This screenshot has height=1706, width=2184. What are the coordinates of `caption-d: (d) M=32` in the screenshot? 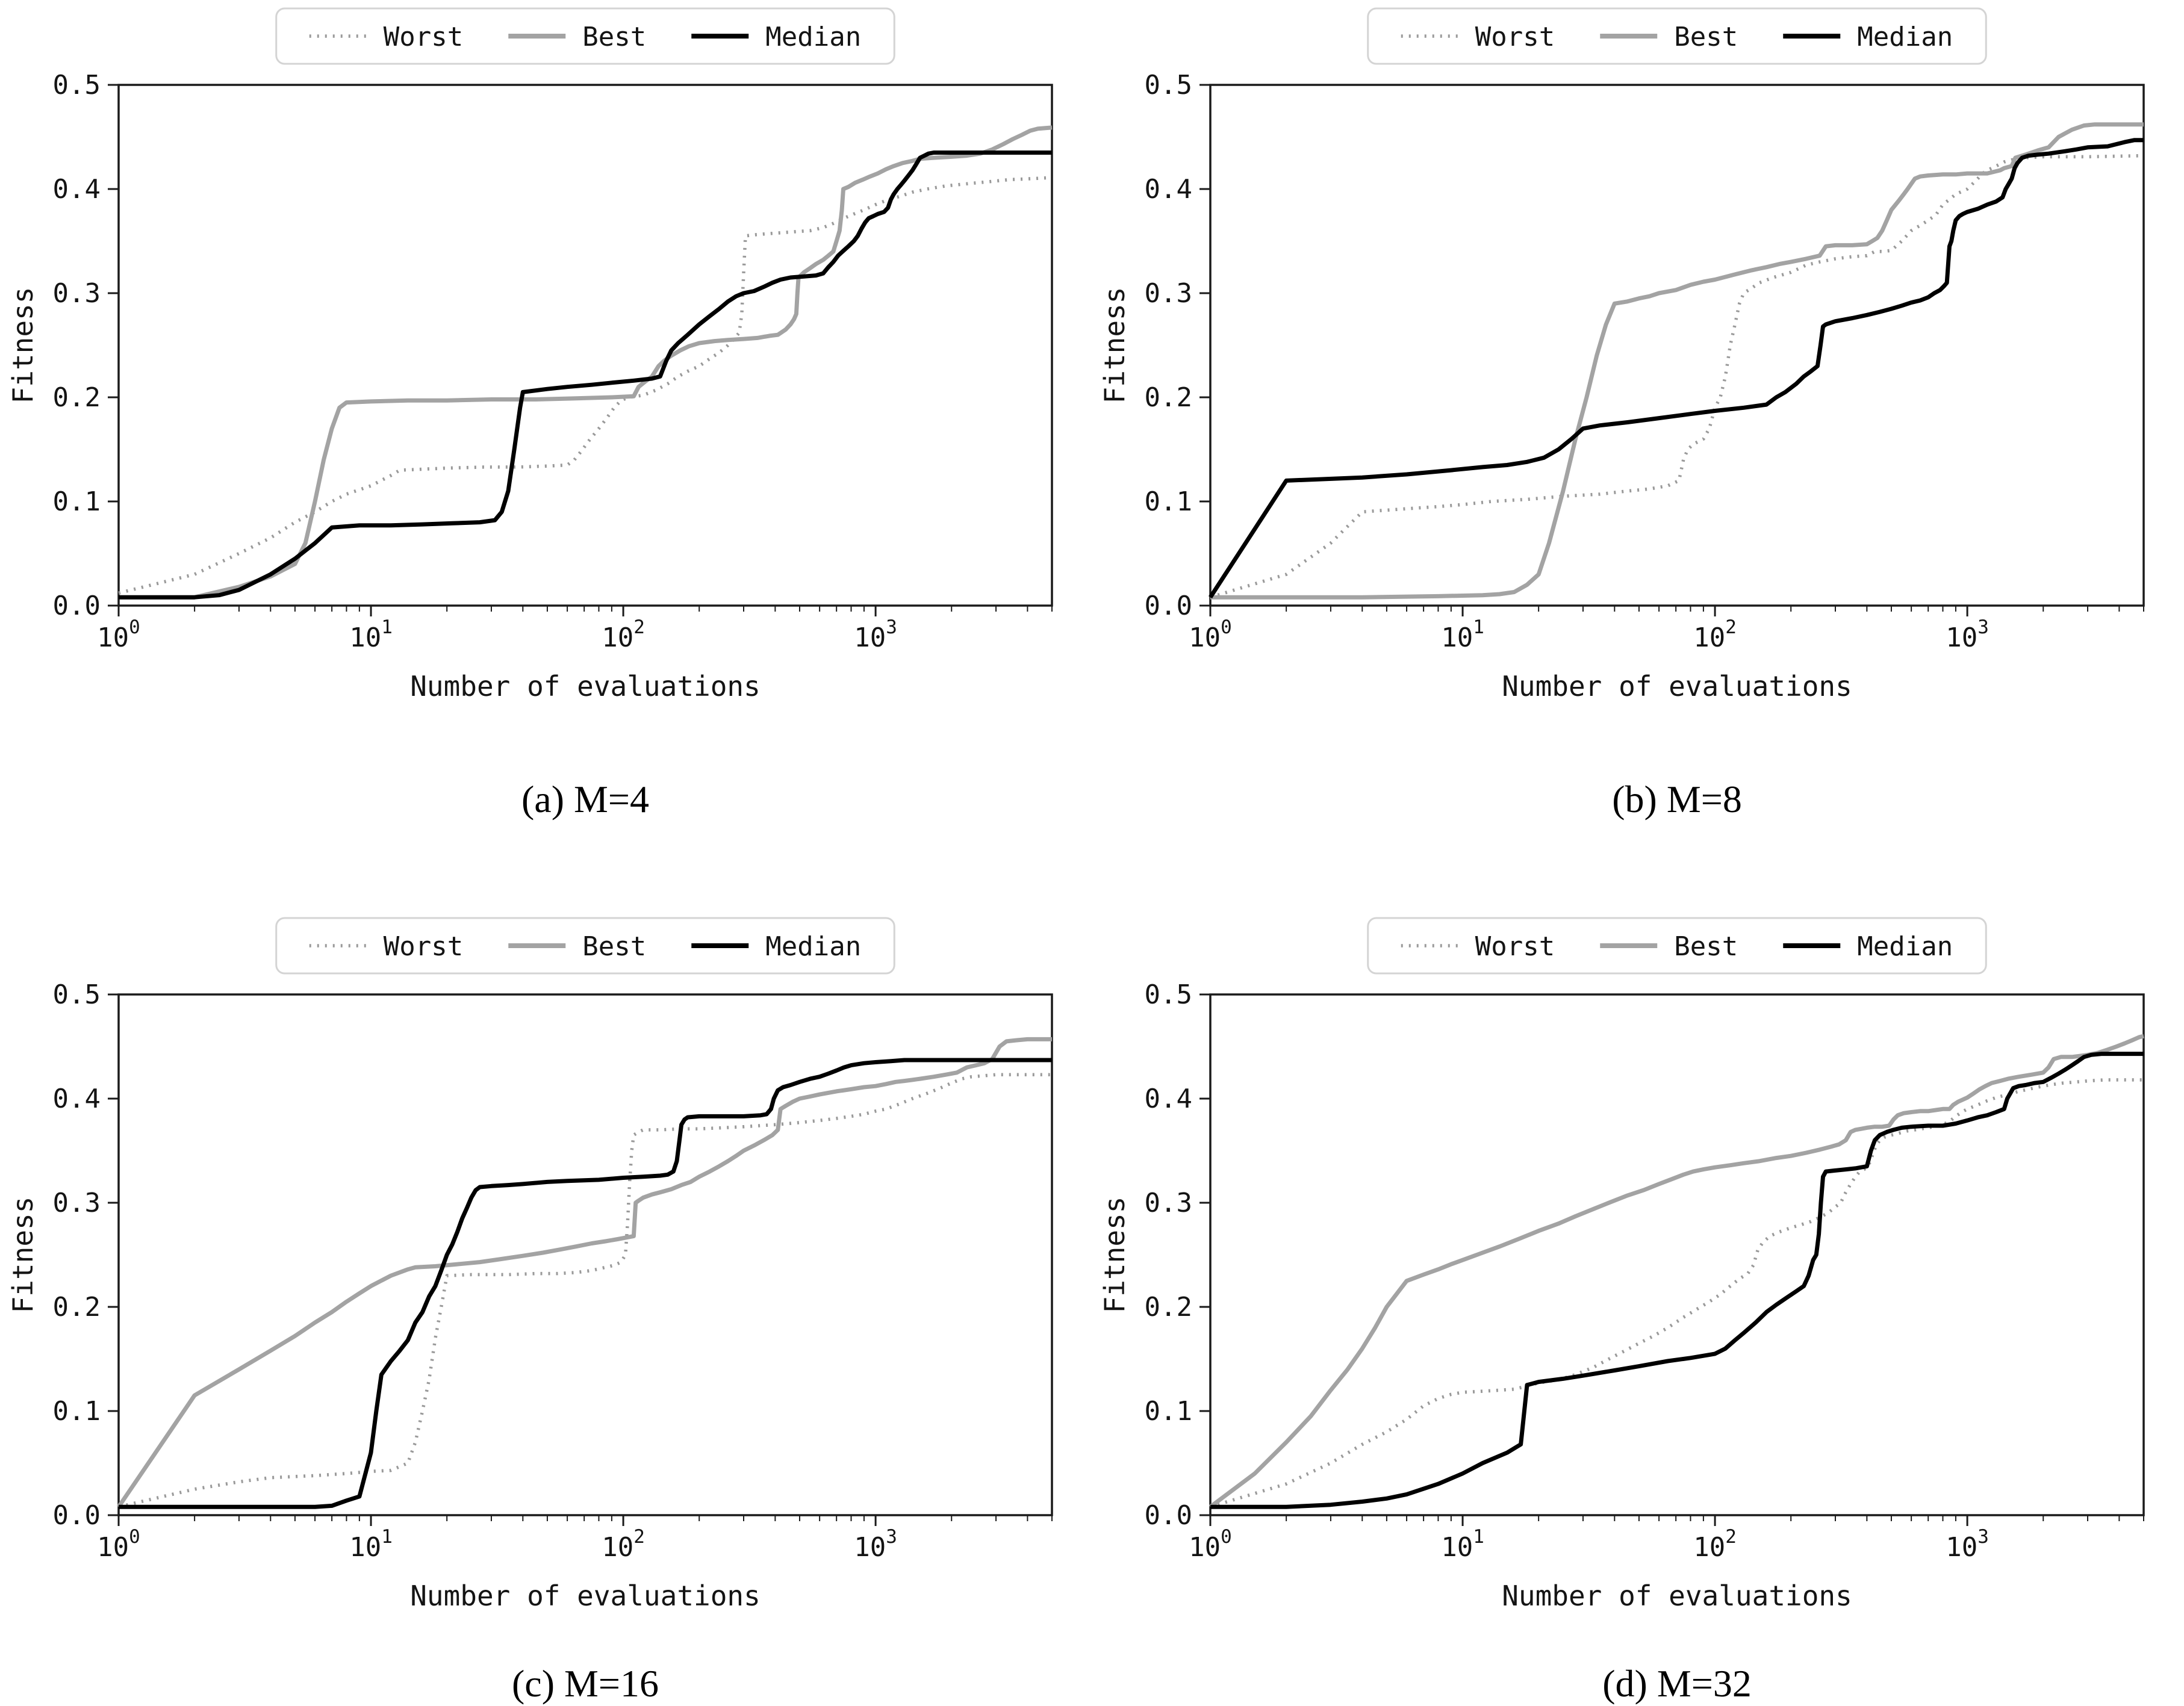 It's located at (1677, 1683).